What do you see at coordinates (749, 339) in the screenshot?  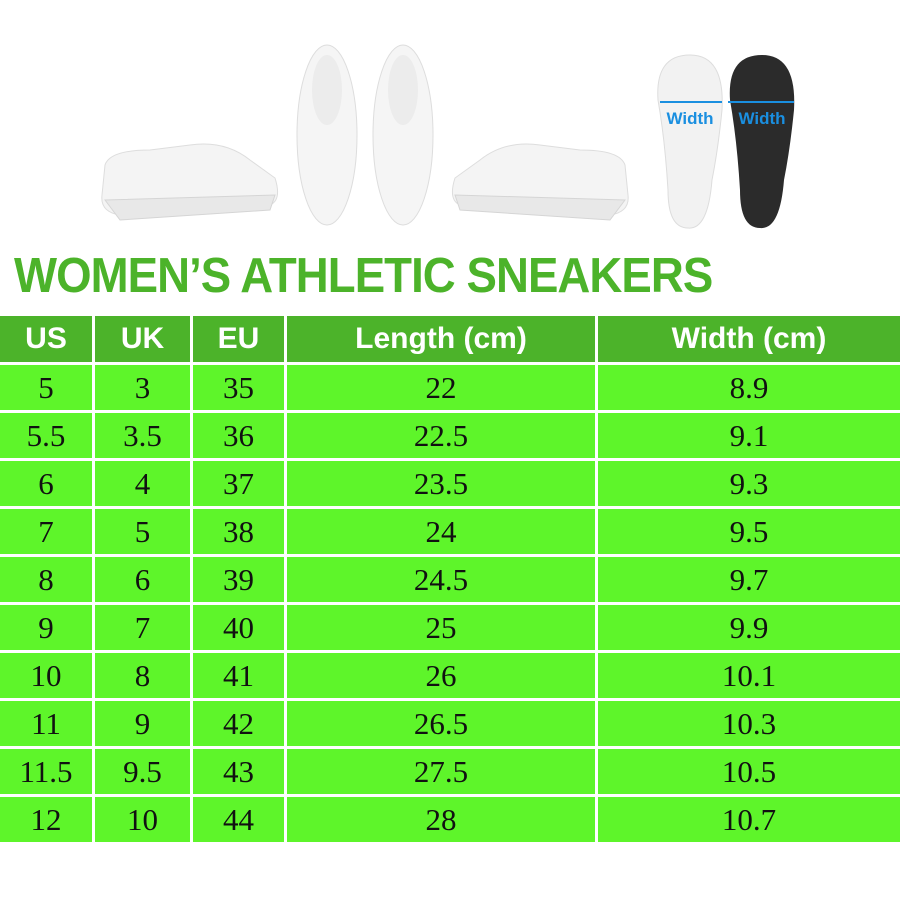 I see `column-header-width: Width (cm)` at bounding box center [749, 339].